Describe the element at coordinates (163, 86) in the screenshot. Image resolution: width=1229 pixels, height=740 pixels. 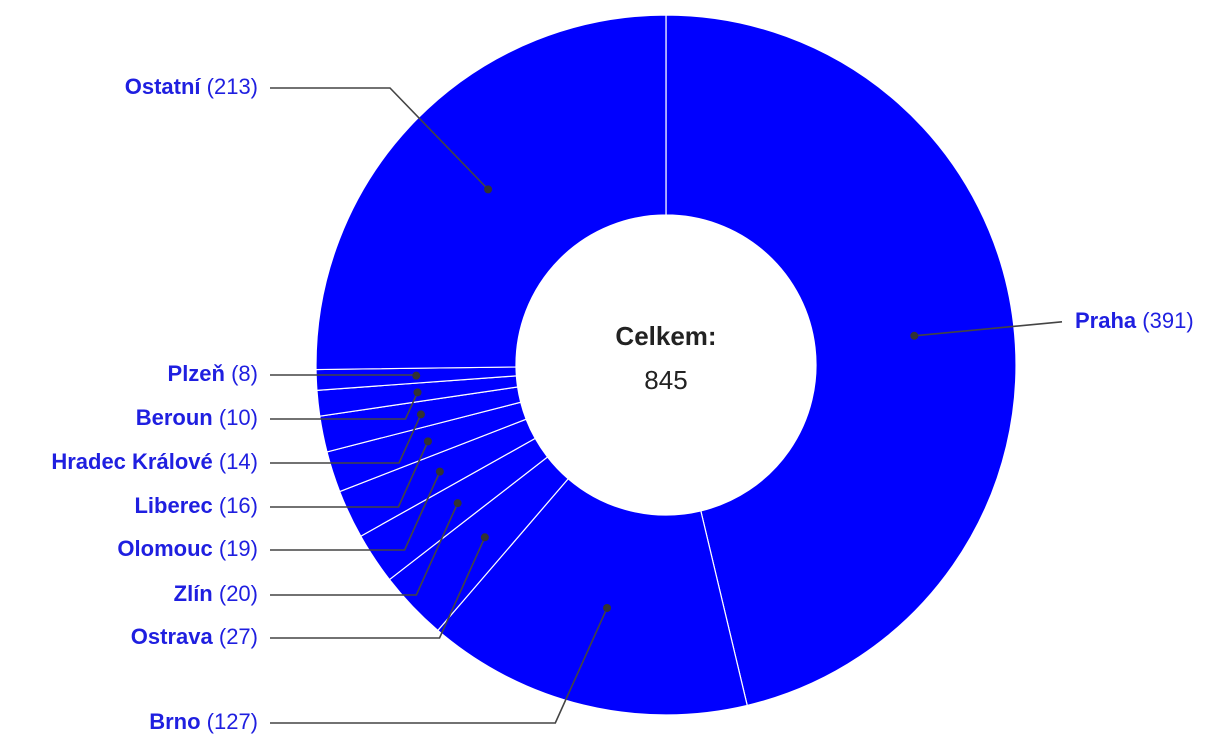
I see `category-name: Ostatní` at that location.